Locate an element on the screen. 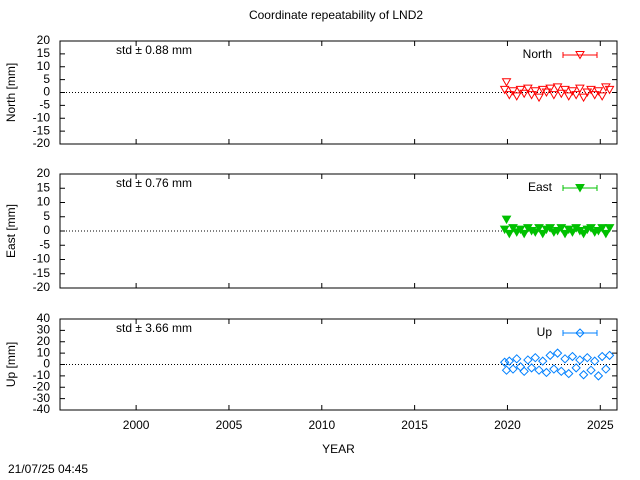 Image resolution: width=640 pixels, height=480 pixels. y-axis-label: Up [mm] is located at coordinates (11, 364).